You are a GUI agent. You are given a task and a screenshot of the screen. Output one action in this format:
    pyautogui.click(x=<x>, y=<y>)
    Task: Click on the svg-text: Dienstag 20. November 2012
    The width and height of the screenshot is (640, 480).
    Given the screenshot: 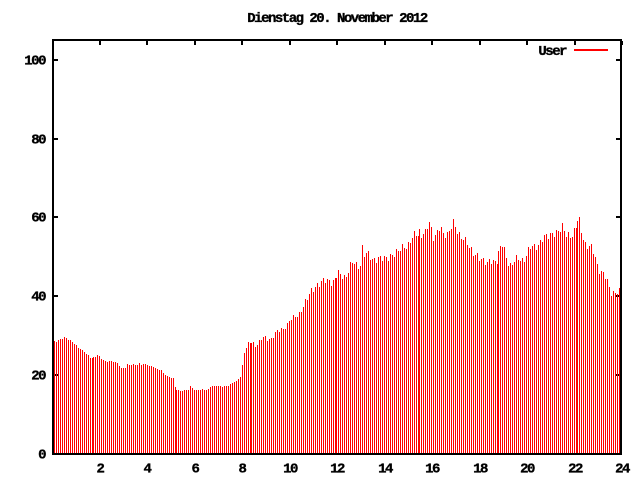 What is the action you would take?
    pyautogui.click(x=337, y=19)
    